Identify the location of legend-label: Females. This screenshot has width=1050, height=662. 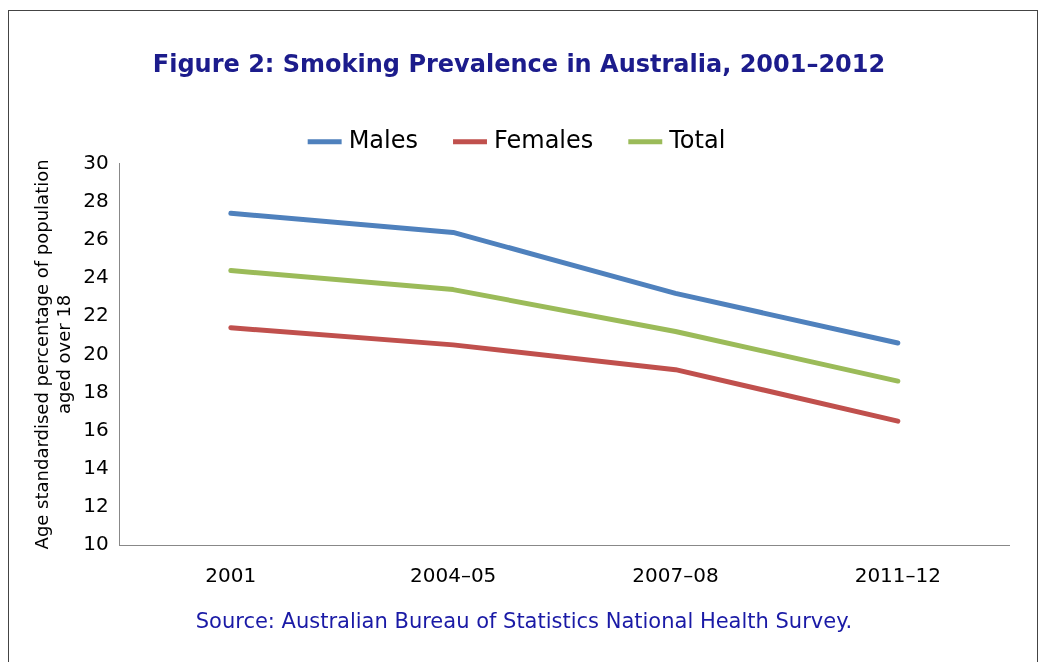
(544, 140).